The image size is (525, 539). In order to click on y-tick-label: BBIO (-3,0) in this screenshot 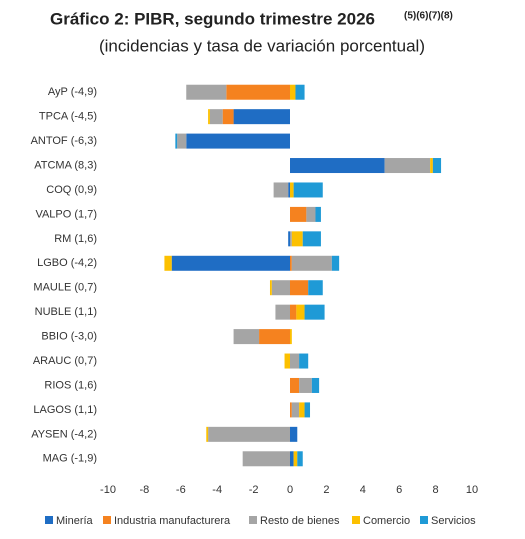, I will do `click(69, 337)`.